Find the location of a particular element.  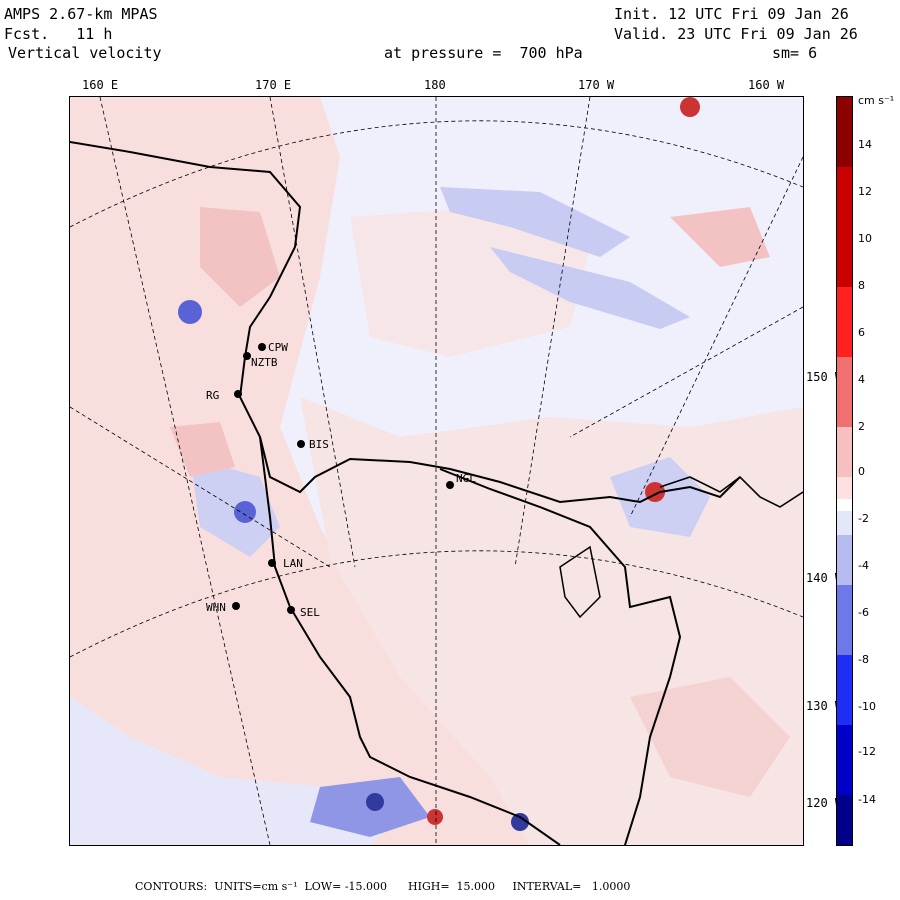

lon-label-170e: 170 E is located at coordinates (273, 85).